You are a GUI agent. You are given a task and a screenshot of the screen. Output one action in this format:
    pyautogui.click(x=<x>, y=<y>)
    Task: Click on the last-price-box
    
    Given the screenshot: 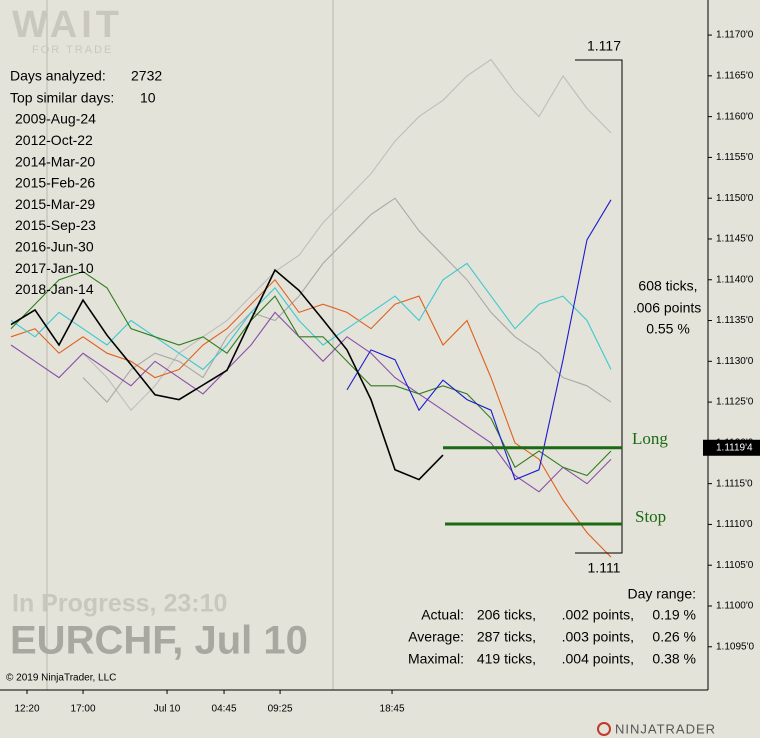 What is the action you would take?
    pyautogui.click(x=731, y=447)
    